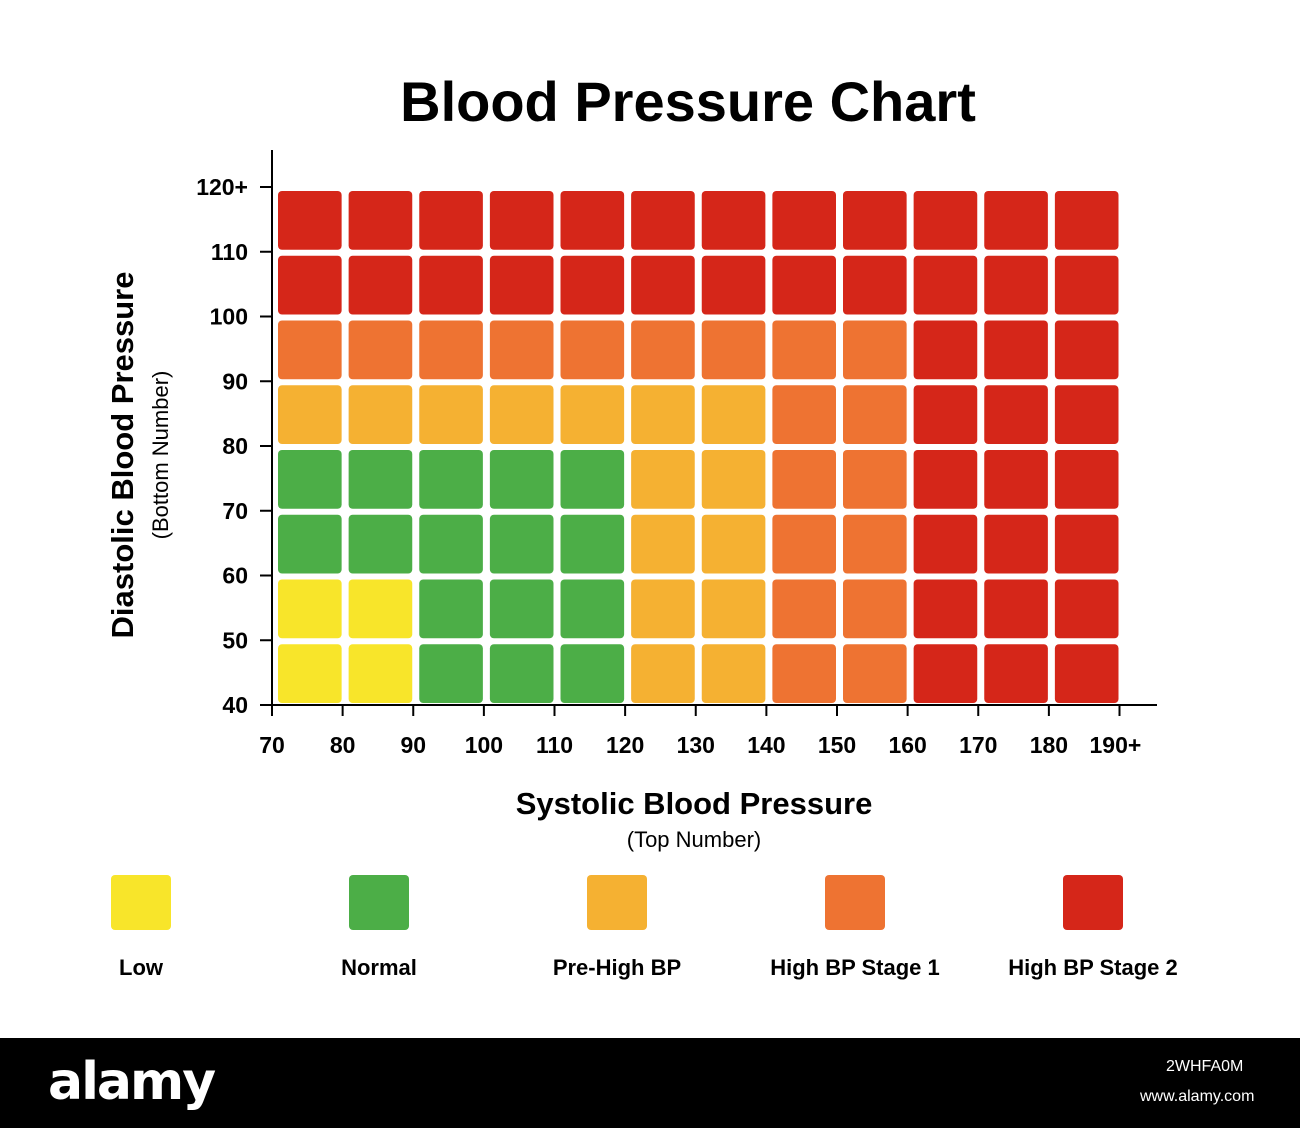 This screenshot has height=1128, width=1300. What do you see at coordinates (235, 511) in the screenshot?
I see `y-tick-label: 70` at bounding box center [235, 511].